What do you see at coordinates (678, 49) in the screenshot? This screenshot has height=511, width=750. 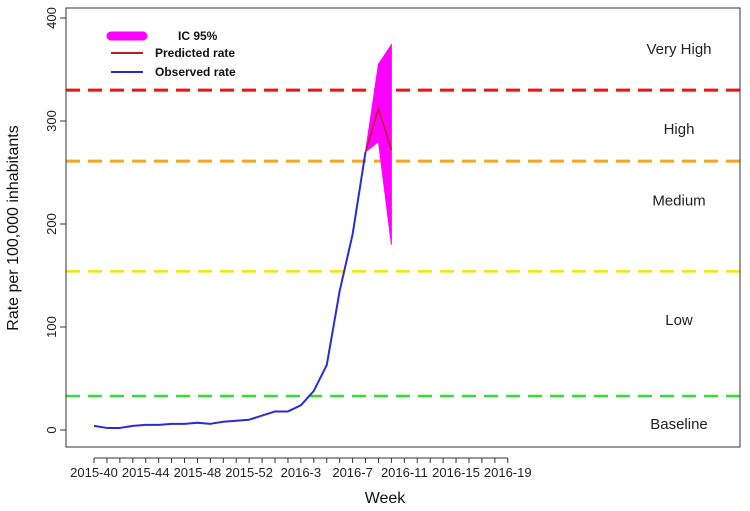 I see `level-label-very-high: Very High` at bounding box center [678, 49].